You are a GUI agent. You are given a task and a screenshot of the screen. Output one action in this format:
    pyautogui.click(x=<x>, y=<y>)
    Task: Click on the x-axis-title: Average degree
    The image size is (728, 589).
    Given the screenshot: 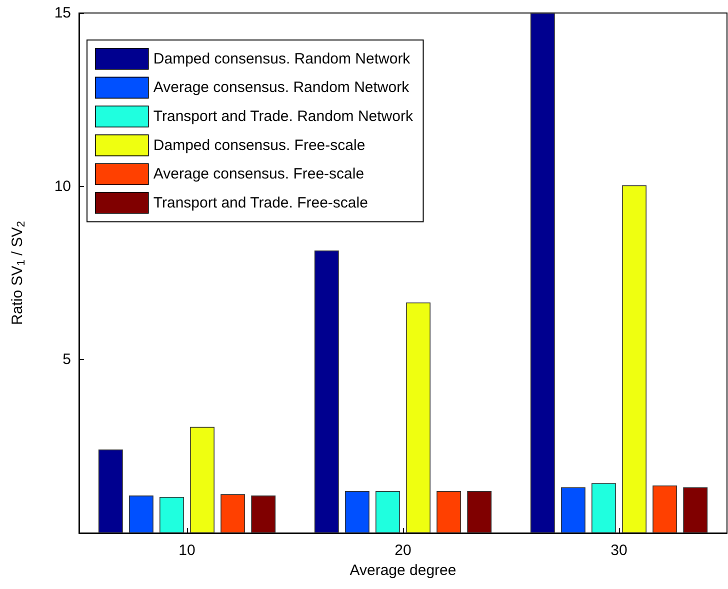 What is the action you would take?
    pyautogui.click(x=403, y=570)
    